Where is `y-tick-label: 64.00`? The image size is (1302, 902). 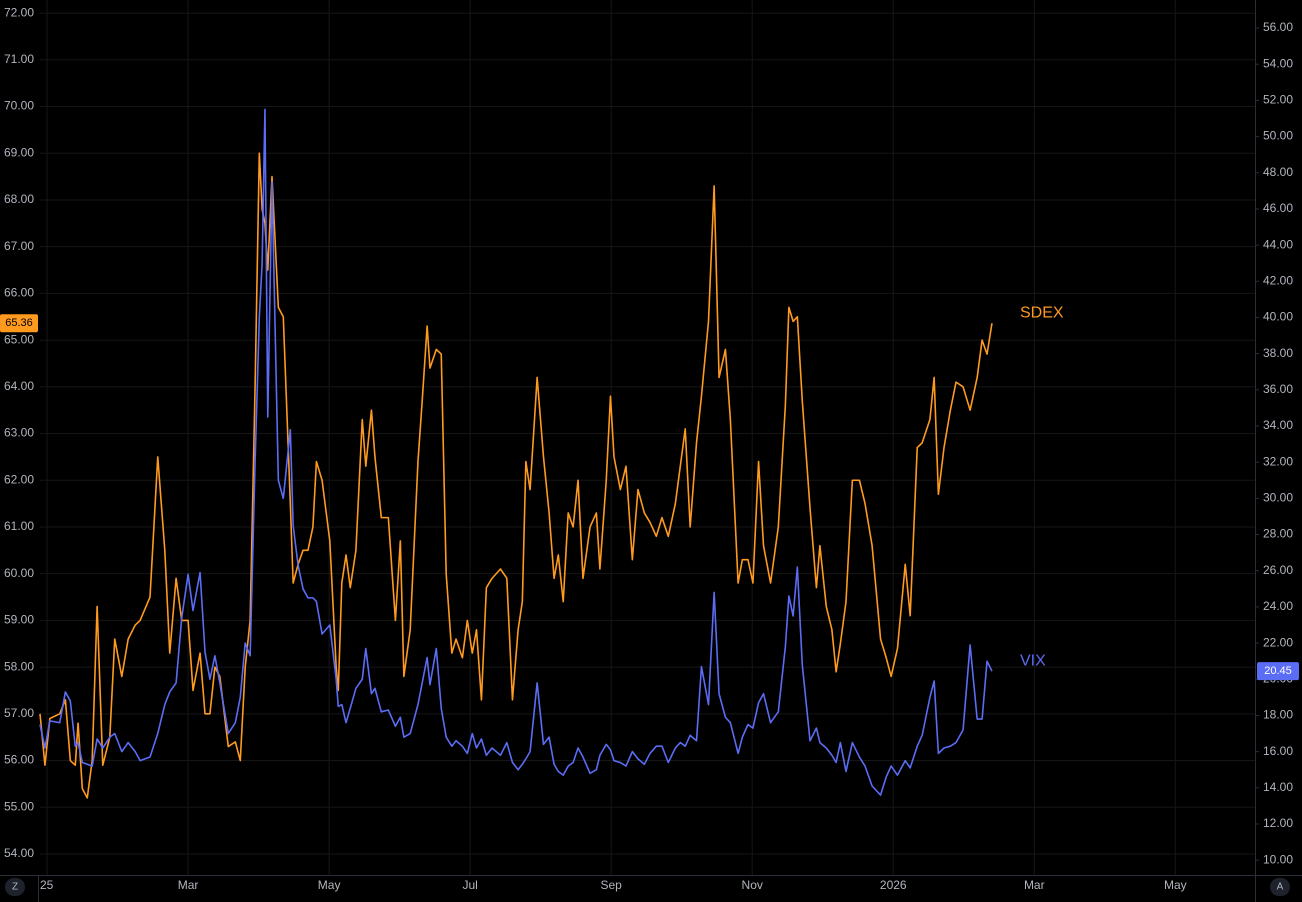 y-tick-label: 64.00 is located at coordinates (19, 386).